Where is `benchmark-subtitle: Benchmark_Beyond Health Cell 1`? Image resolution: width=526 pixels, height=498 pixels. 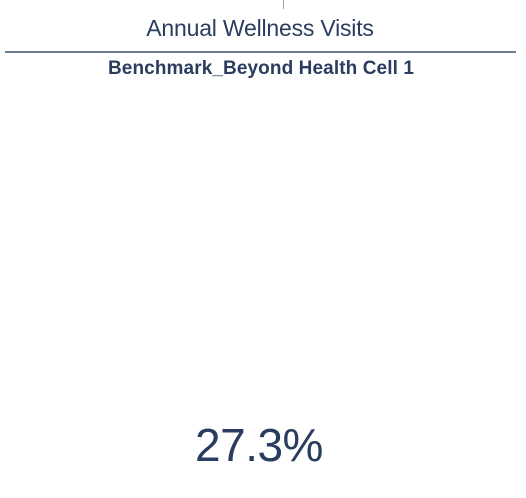
benchmark-subtitle: Benchmark_Beyond Health Cell 1 is located at coordinates (261, 68).